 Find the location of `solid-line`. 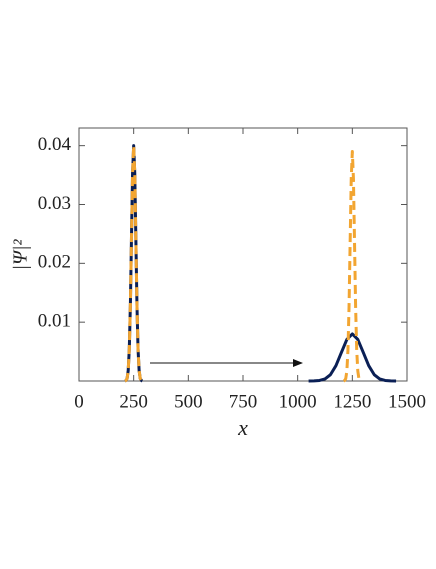

solid-line is located at coordinates (352, 357).